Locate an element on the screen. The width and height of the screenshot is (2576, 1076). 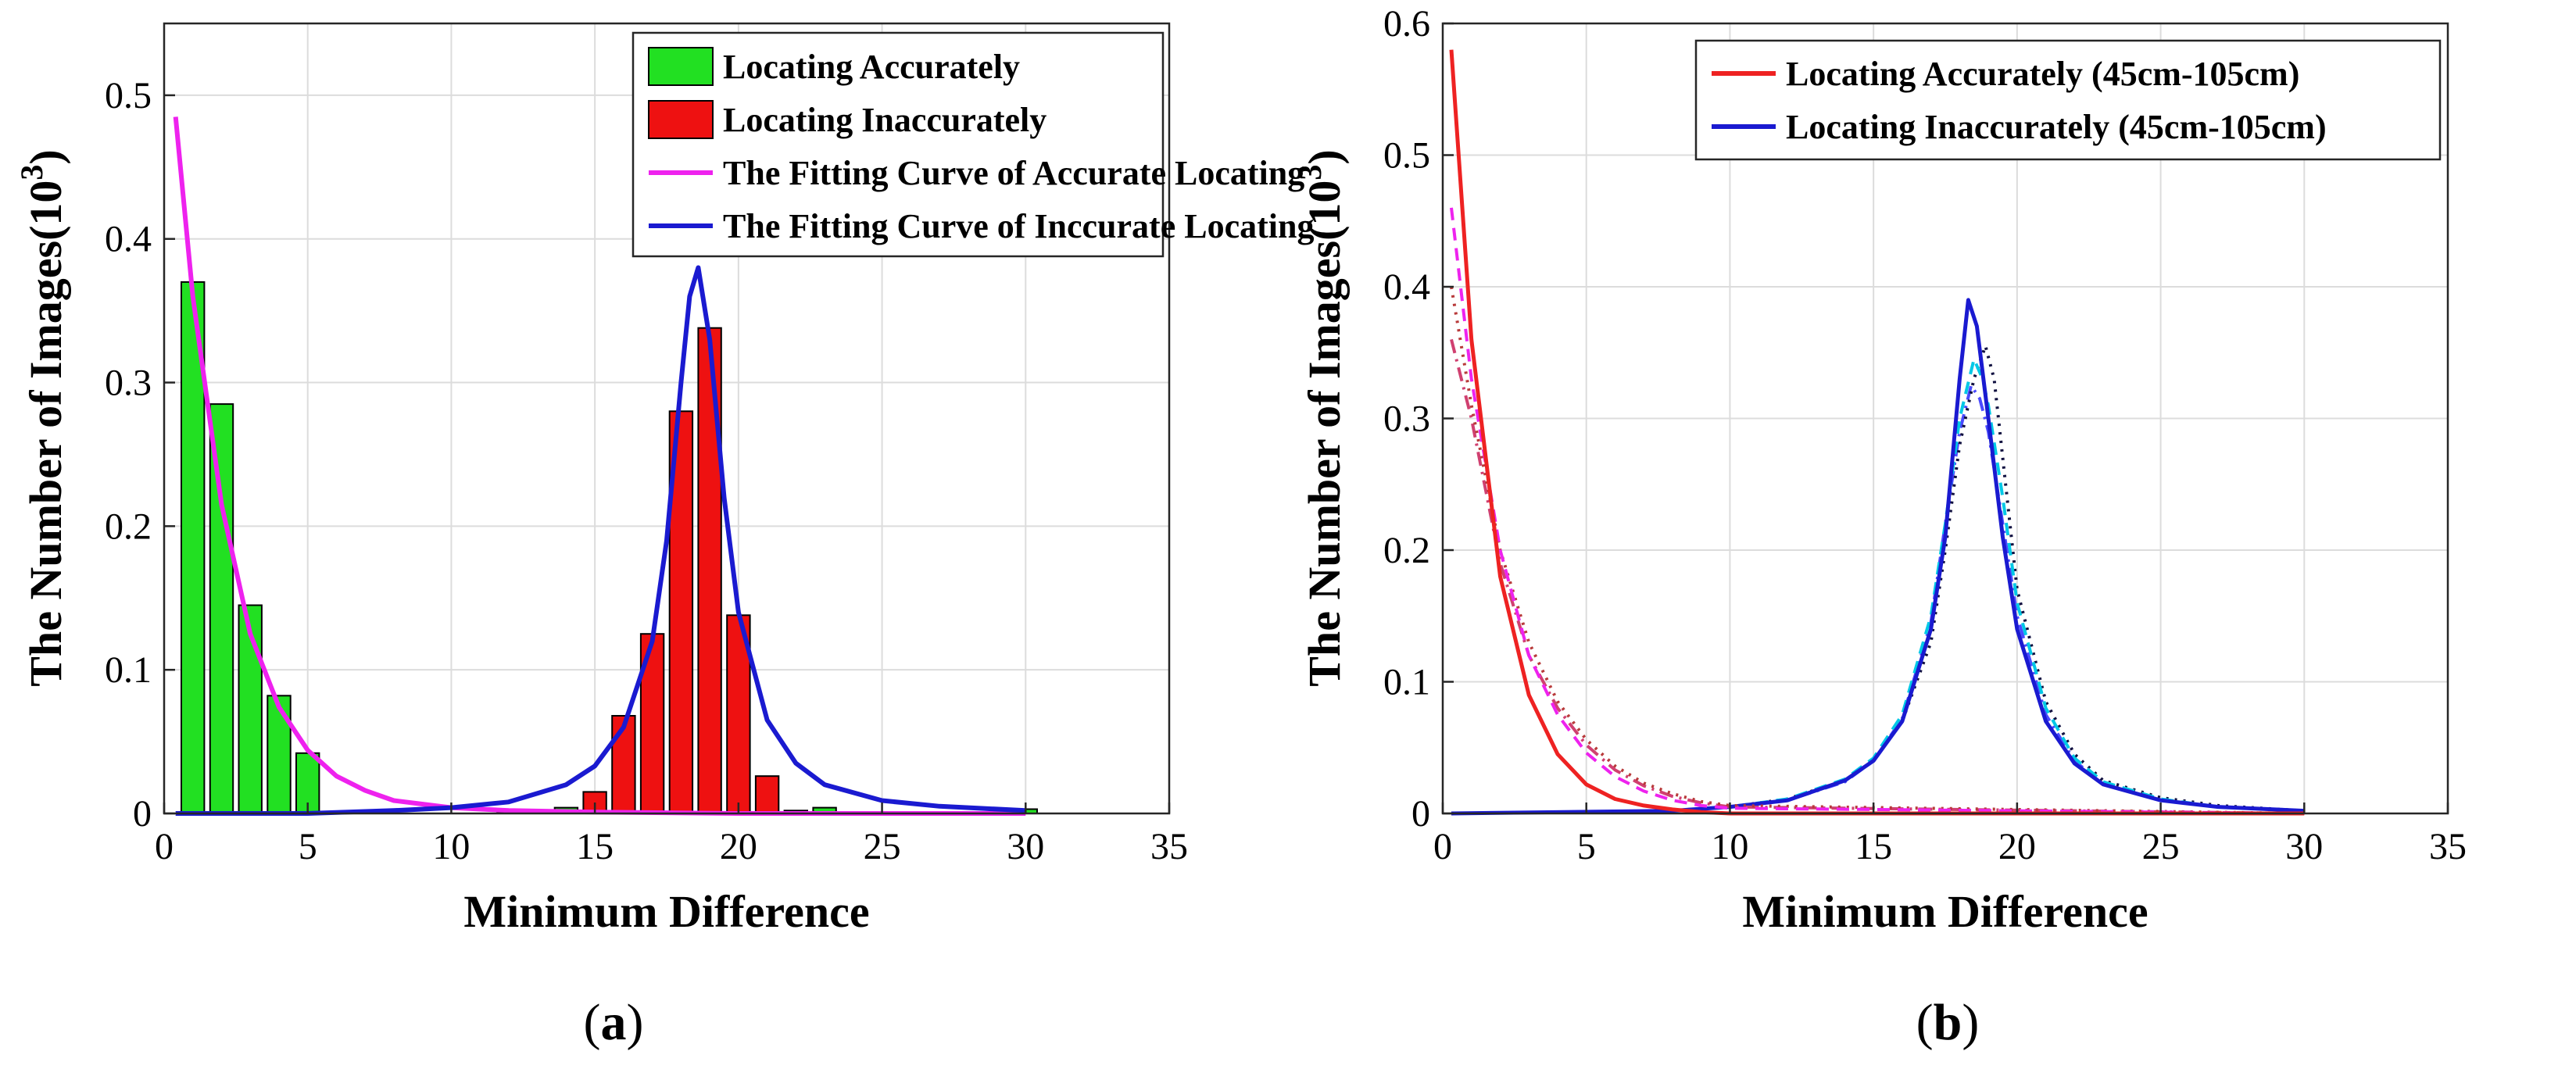
b-x-tick-label: 5 is located at coordinates (1586, 846).